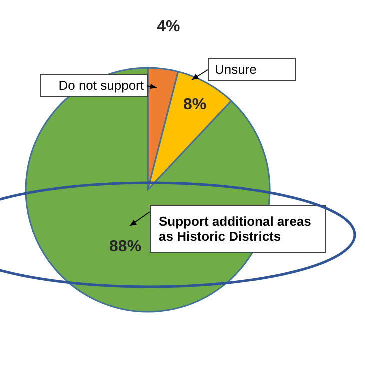 This screenshot has width=365, height=365. What do you see at coordinates (126, 247) in the screenshot?
I see `data-label: 88%` at bounding box center [126, 247].